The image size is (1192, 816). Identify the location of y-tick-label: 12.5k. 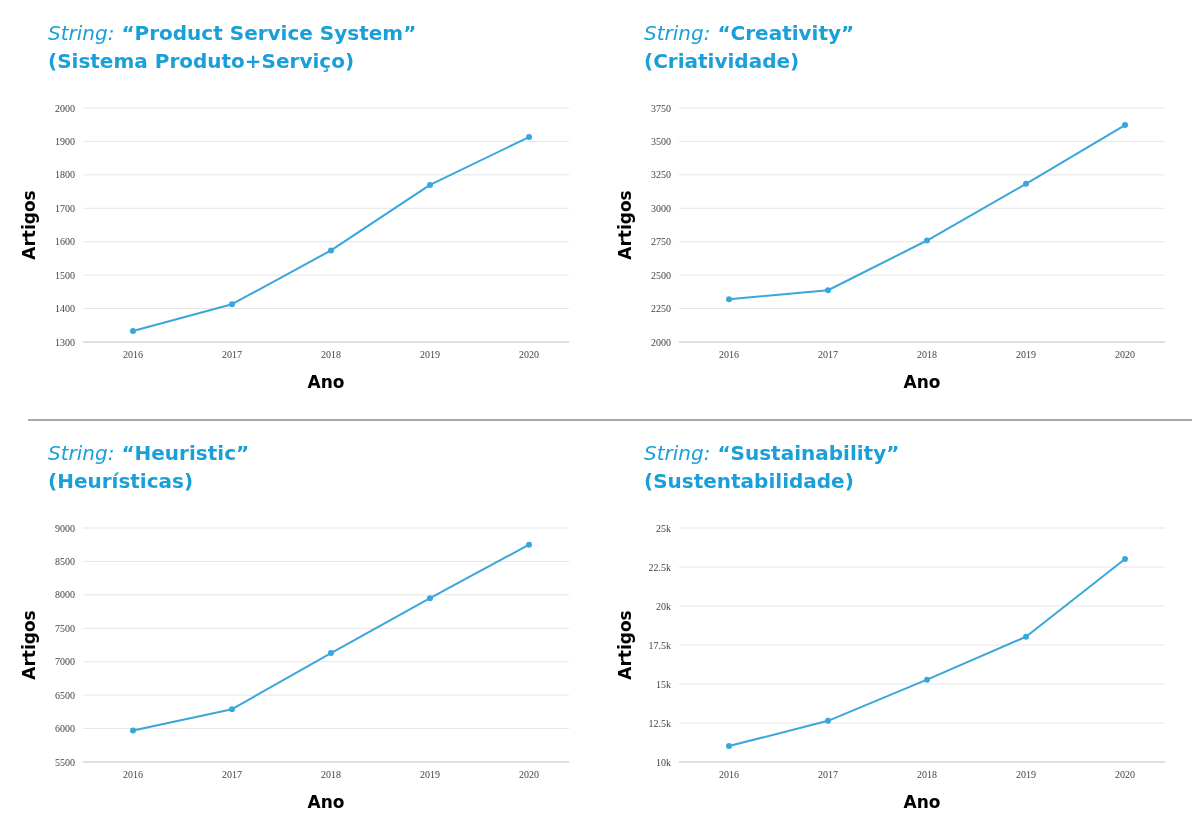
(659, 723).